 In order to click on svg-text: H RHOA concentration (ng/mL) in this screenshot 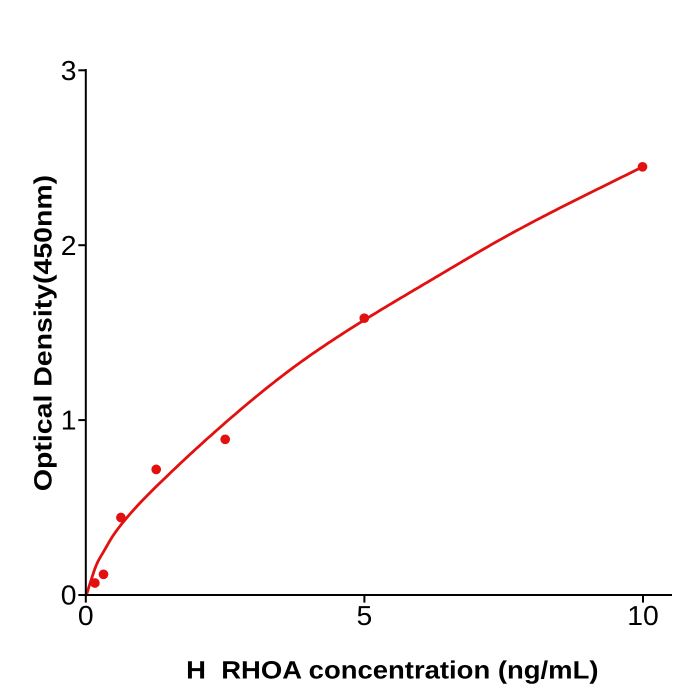, I will do `click(392, 671)`.